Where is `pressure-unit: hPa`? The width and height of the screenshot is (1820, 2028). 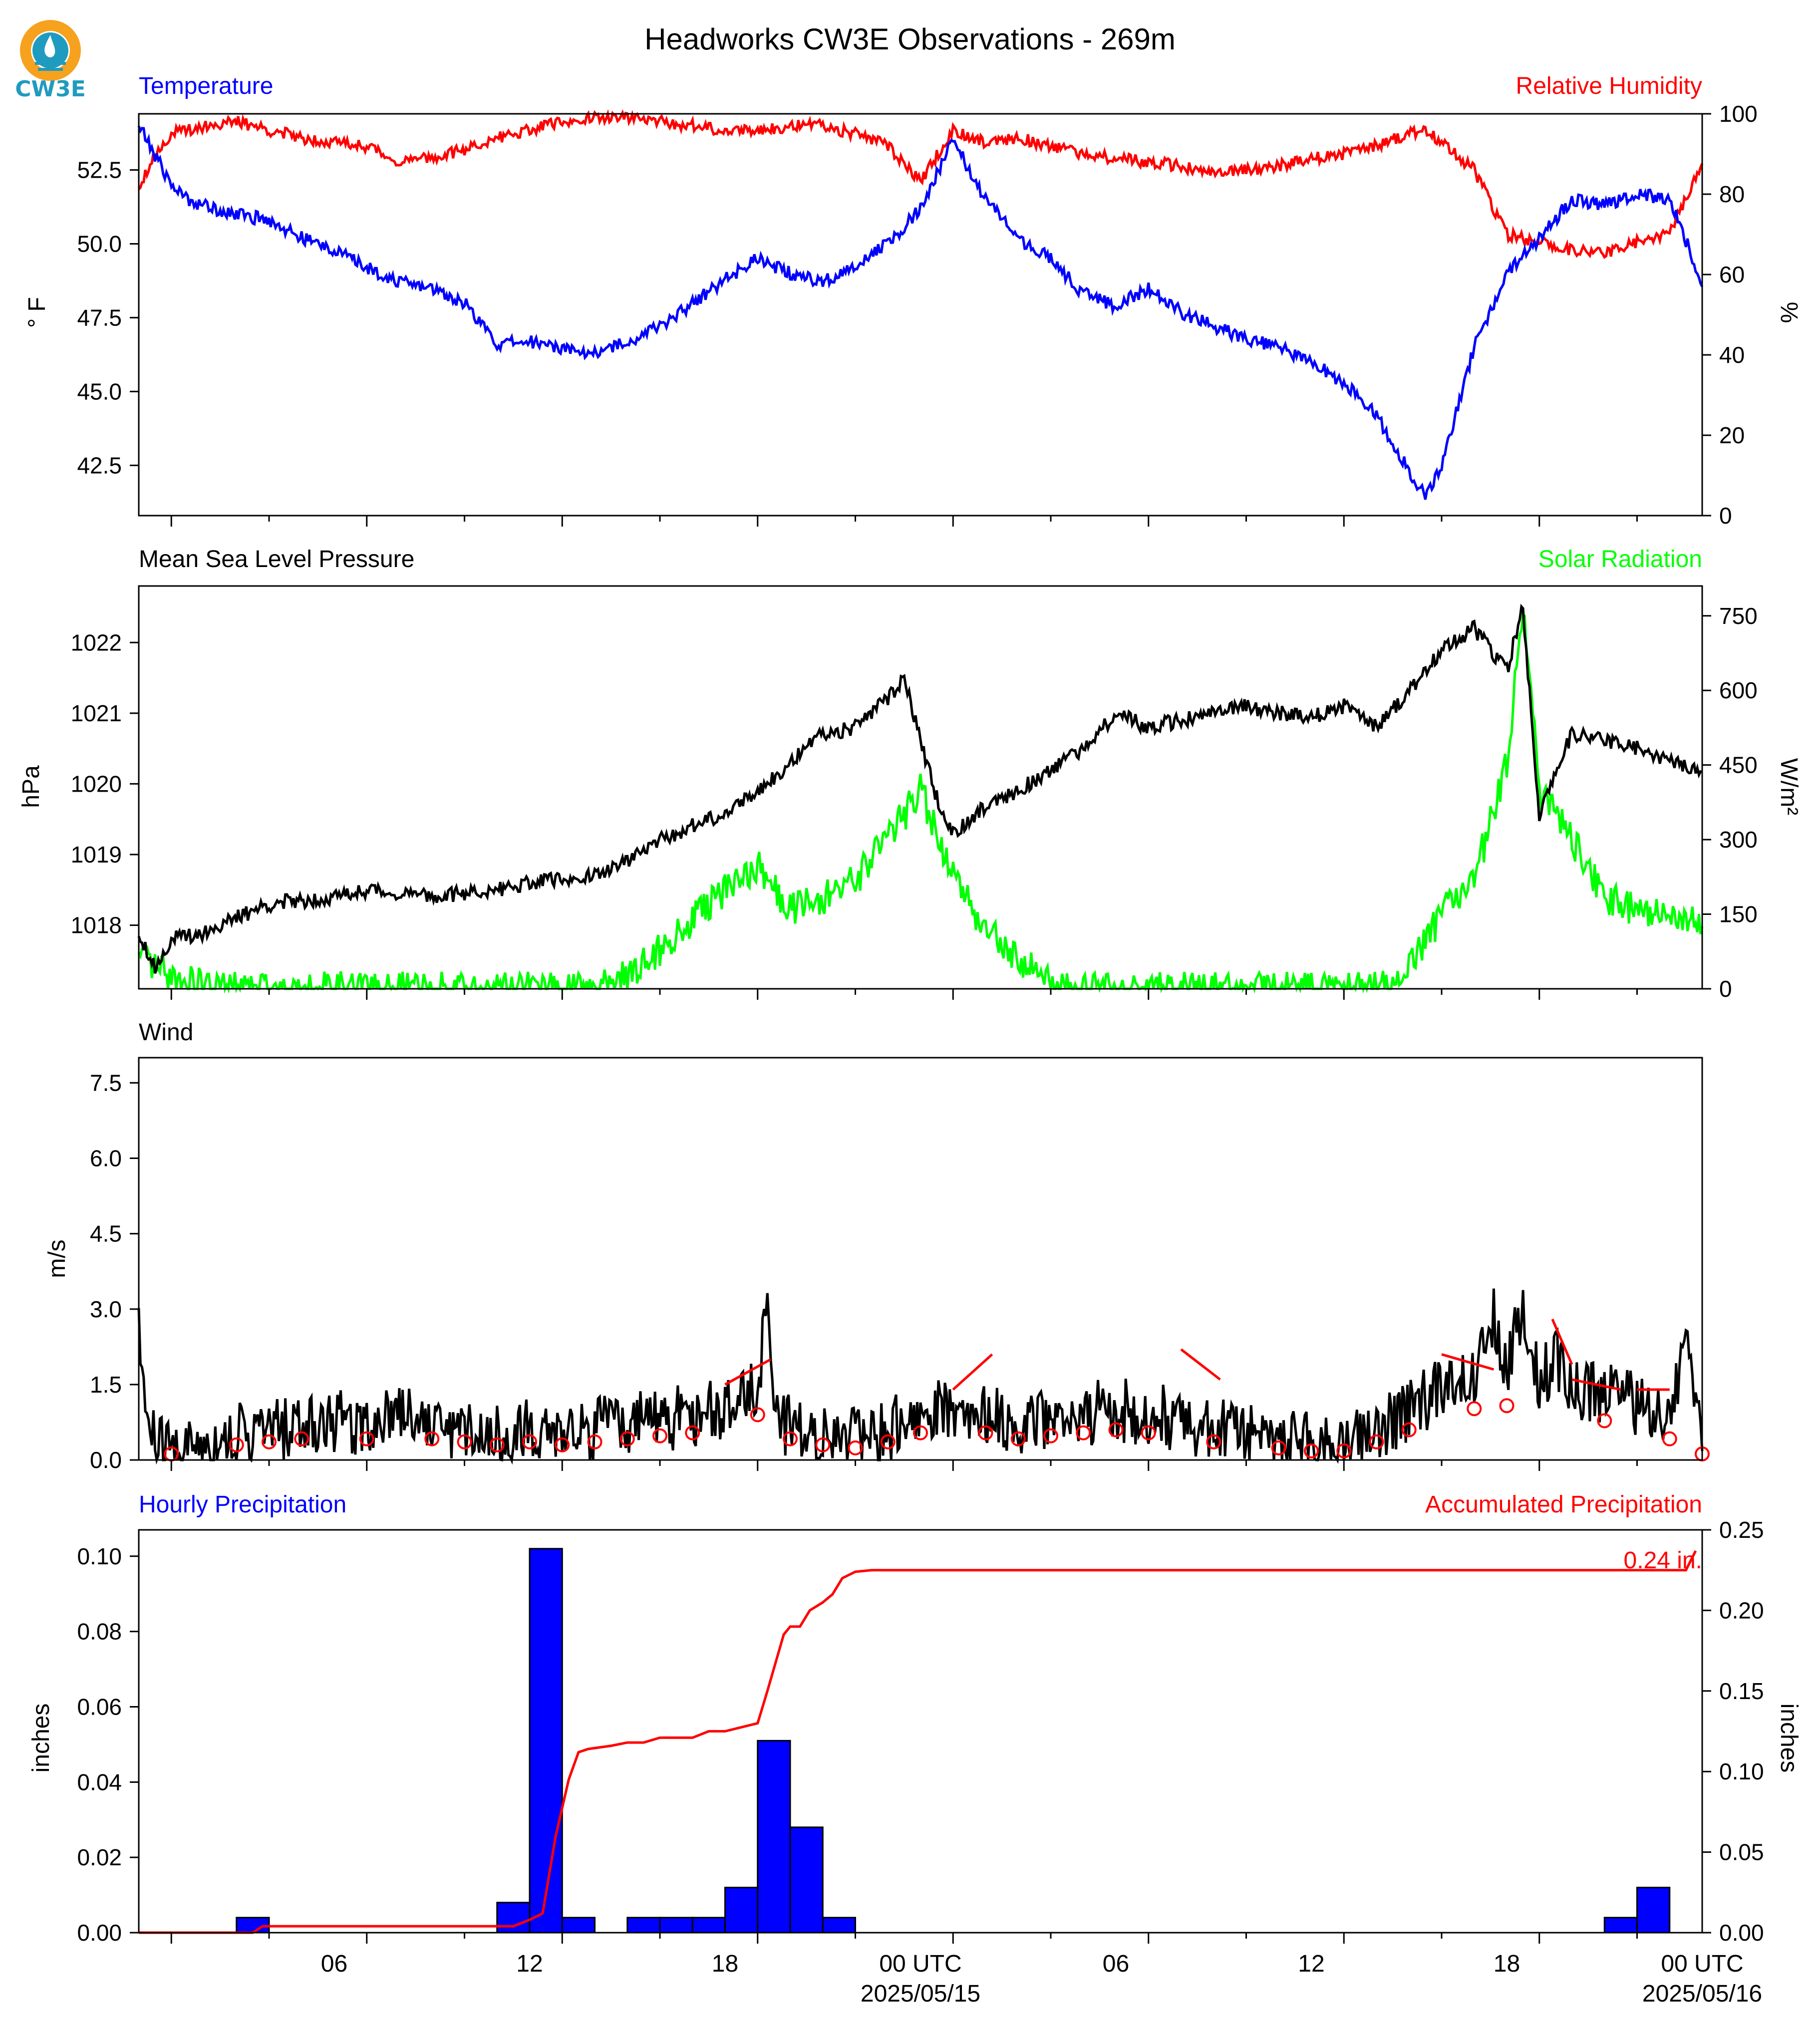 pressure-unit: hPa is located at coordinates (31, 786).